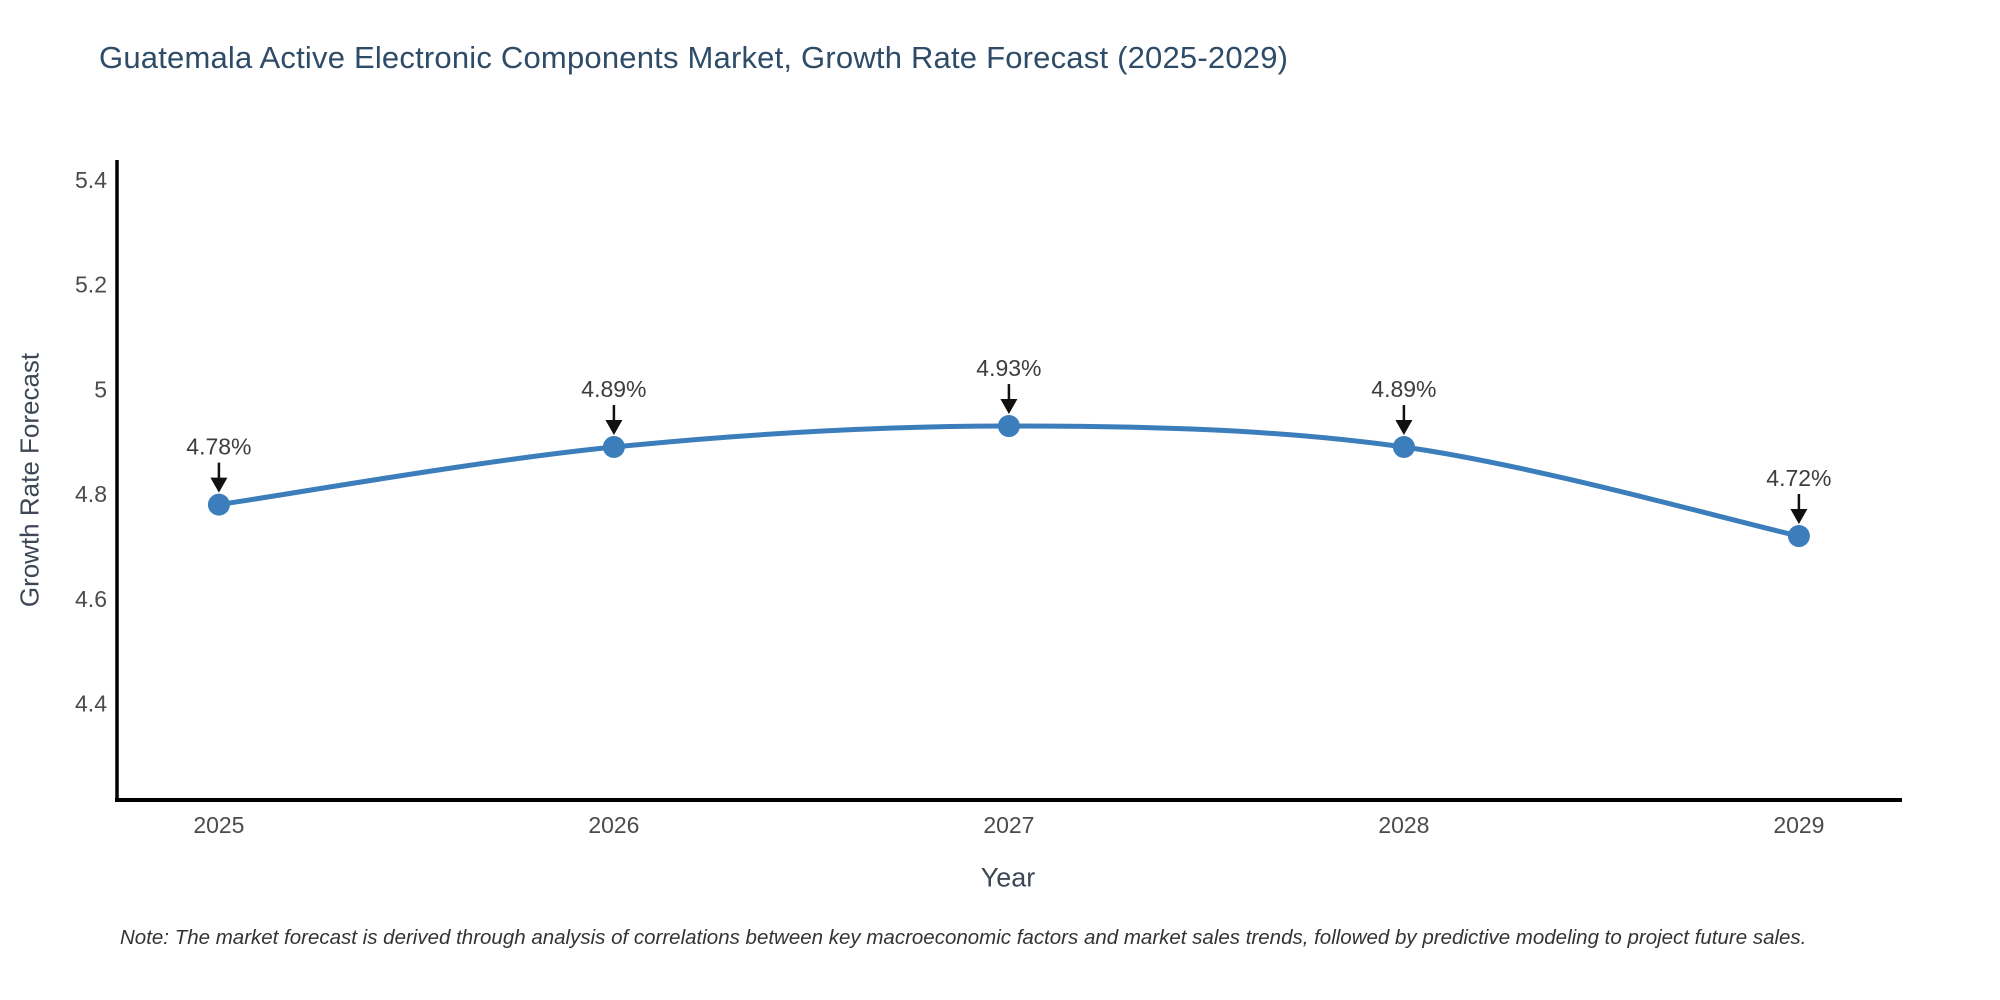  Describe the element at coordinates (1009, 481) in the screenshot. I see `forecast-trend-line` at that location.